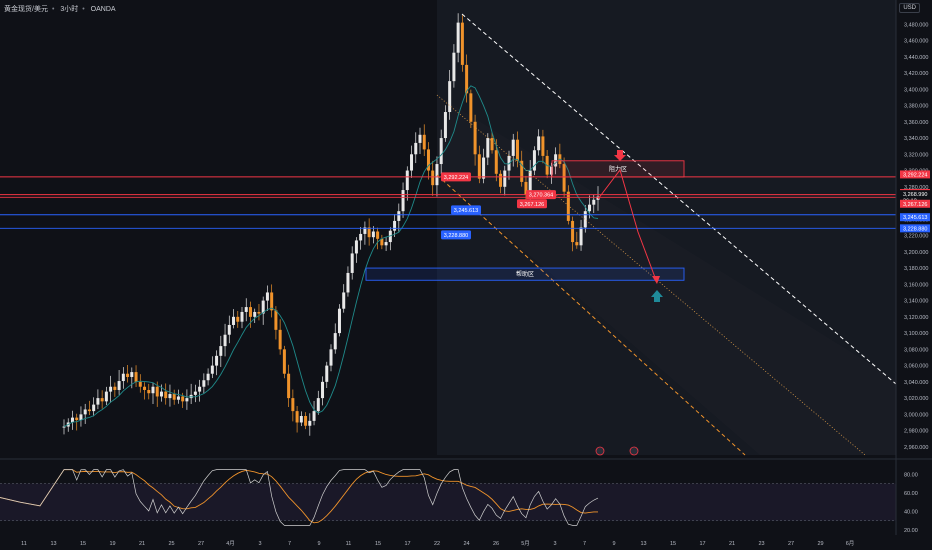  Describe the element at coordinates (634, 451) in the screenshot. I see `event-flag-icon` at that location.